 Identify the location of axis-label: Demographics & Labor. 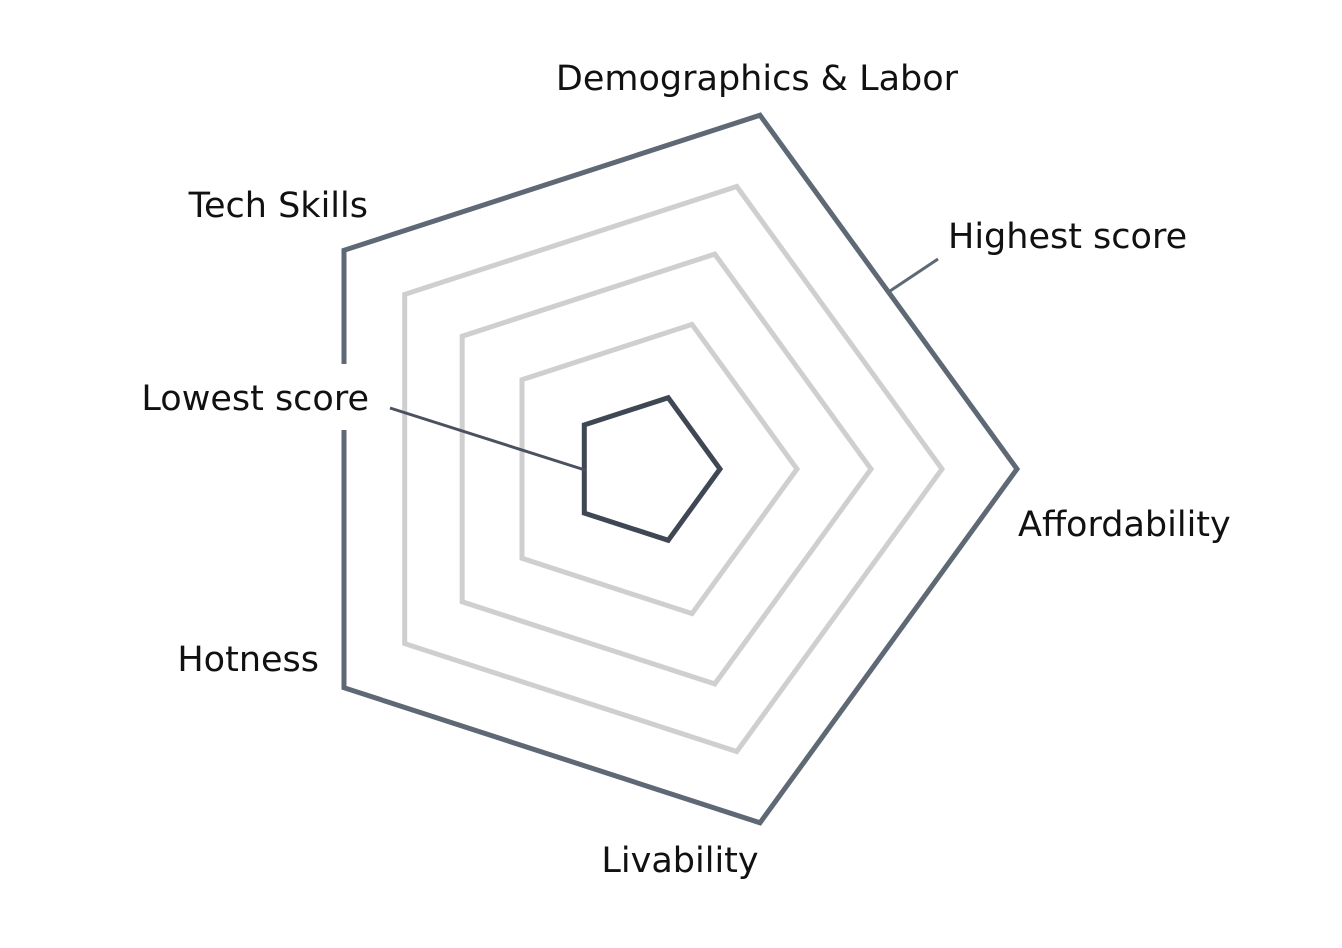
(757, 79).